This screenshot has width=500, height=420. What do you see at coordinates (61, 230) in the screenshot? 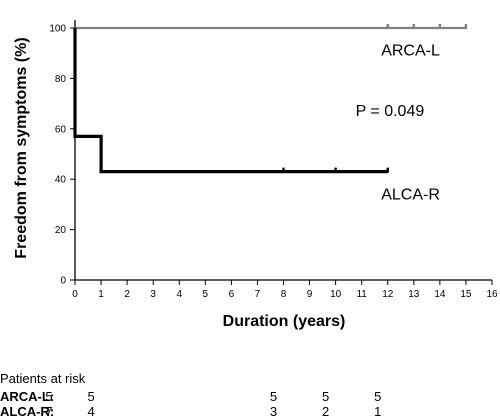
I see `y-tick-label: 20` at bounding box center [61, 230].